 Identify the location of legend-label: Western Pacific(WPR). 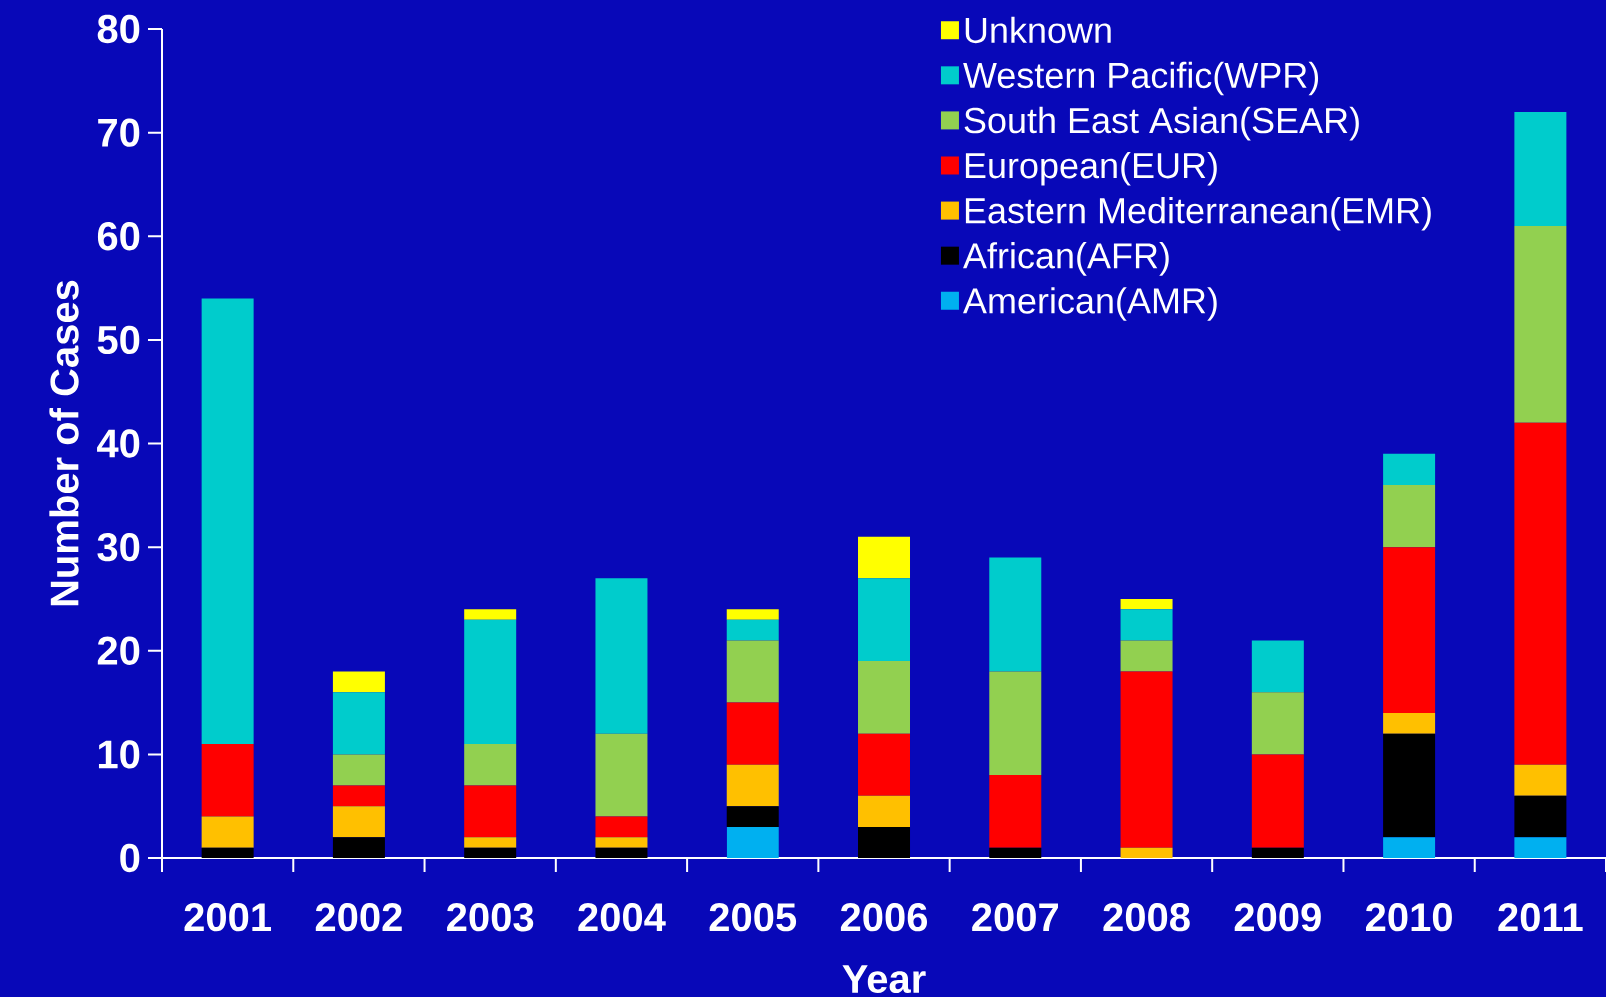
(1141, 78).